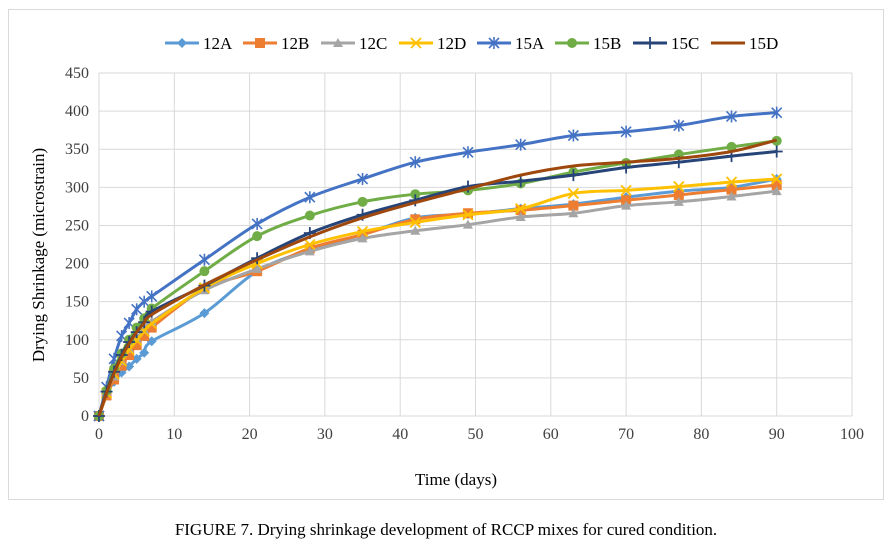  I want to click on legend-item-12c: 12C, so click(354, 43).